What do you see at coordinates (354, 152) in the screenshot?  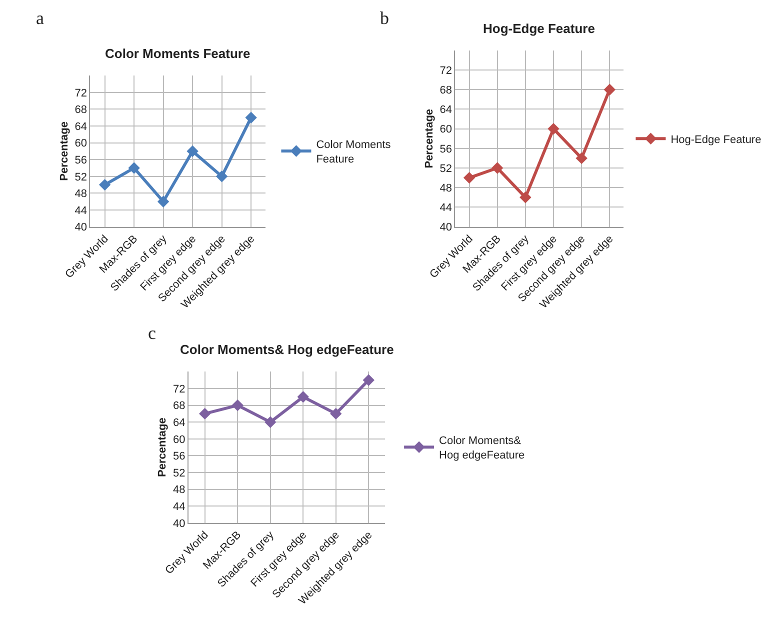 I see `legend-label: Color Moments Feature` at bounding box center [354, 152].